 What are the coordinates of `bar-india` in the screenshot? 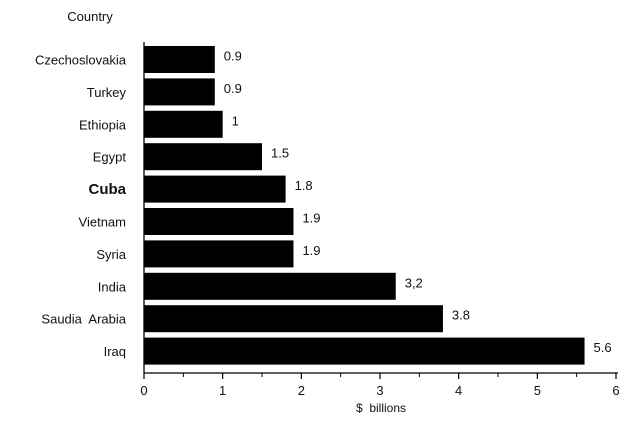 It's located at (270, 286).